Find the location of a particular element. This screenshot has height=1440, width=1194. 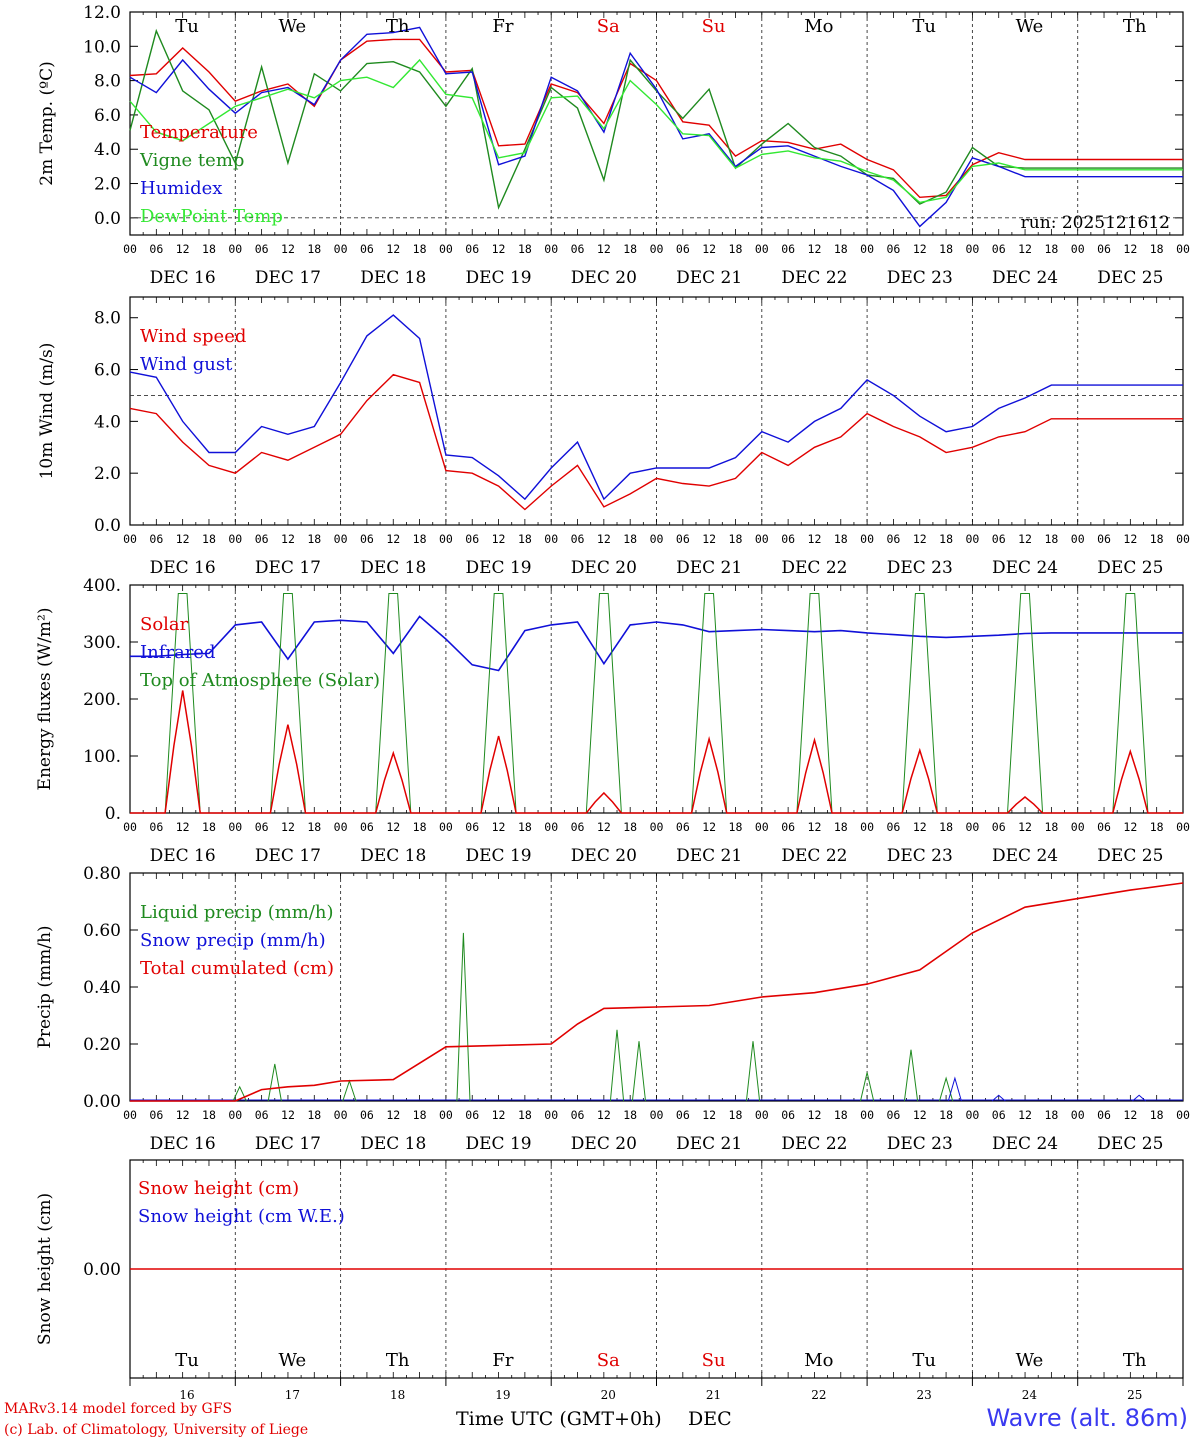

date-label: DEC 22 is located at coordinates (814, 1144).